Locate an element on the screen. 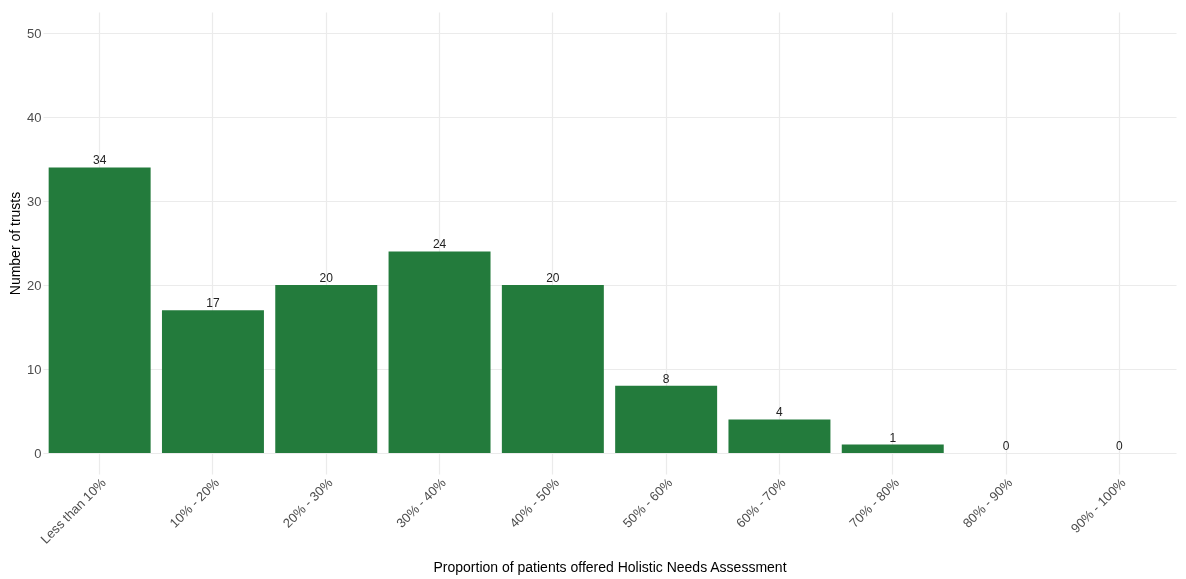 The image size is (1186, 579). data-label: 17 is located at coordinates (213, 303).